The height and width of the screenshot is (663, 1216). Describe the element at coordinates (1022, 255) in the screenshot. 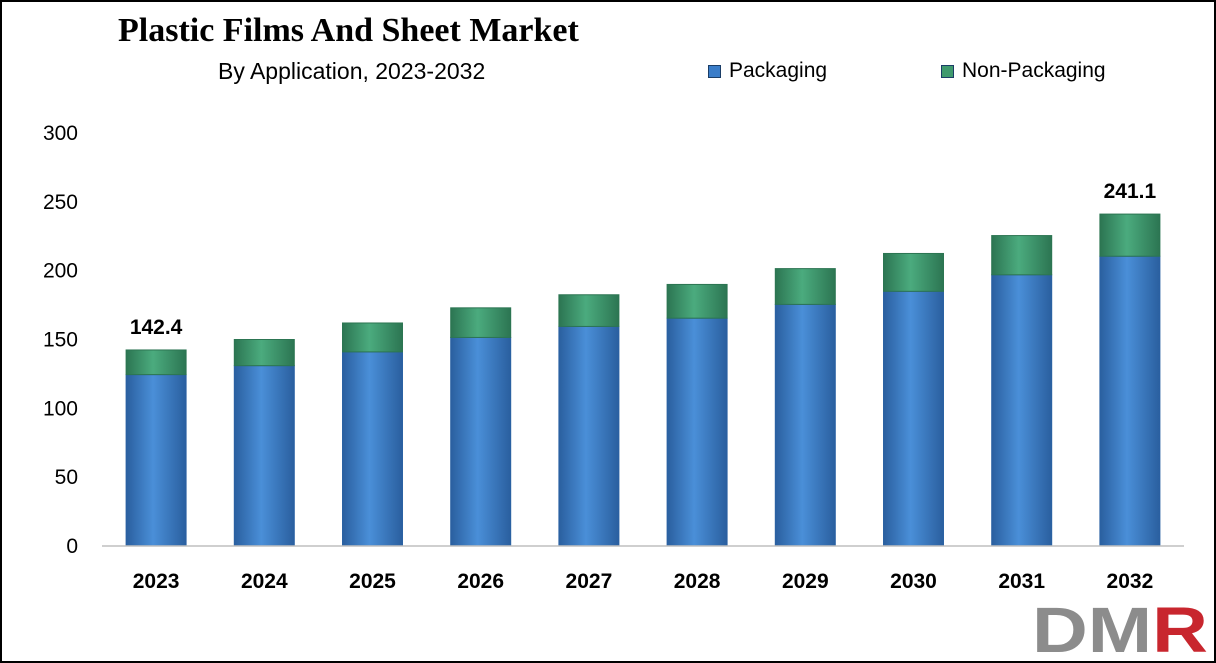

I see `bar-non-packaging-2031` at that location.